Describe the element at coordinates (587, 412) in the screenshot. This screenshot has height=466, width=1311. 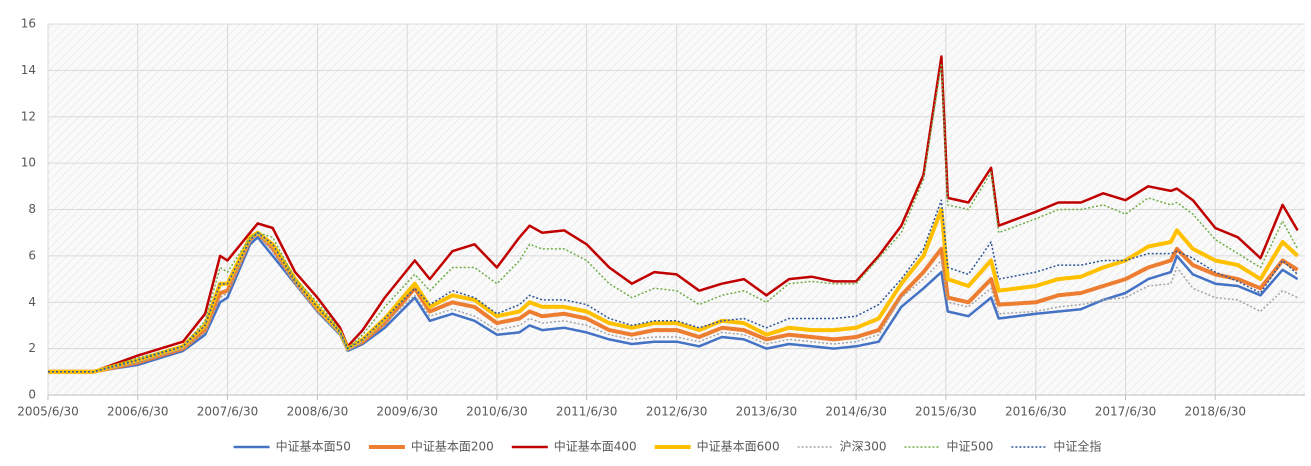
I see `x-tick-label: 2011/6/30` at that location.